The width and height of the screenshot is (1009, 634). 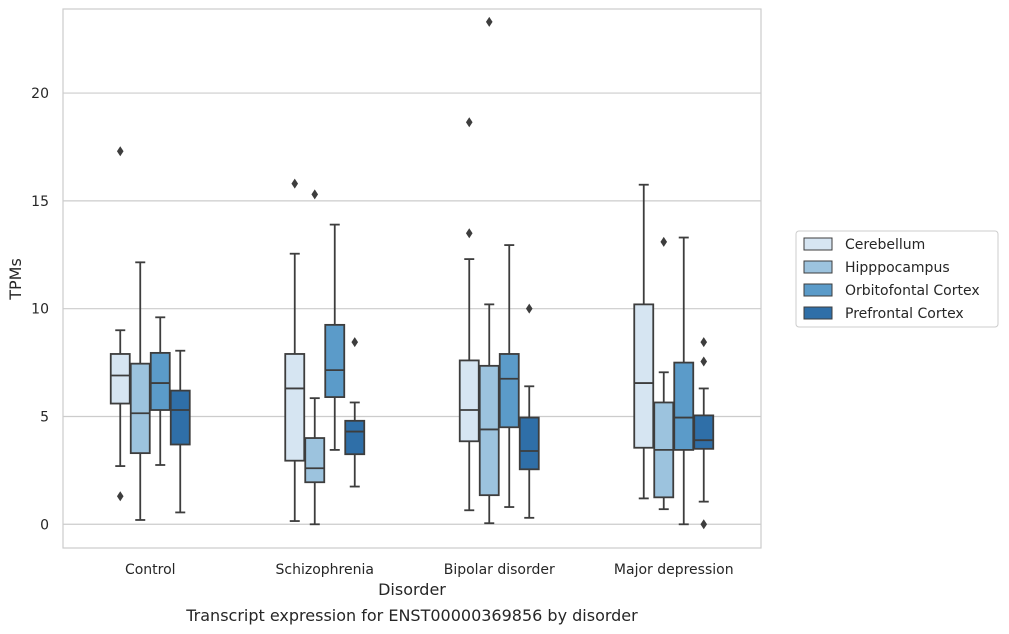 I want to click on x-tick-label: Control, so click(x=150, y=570).